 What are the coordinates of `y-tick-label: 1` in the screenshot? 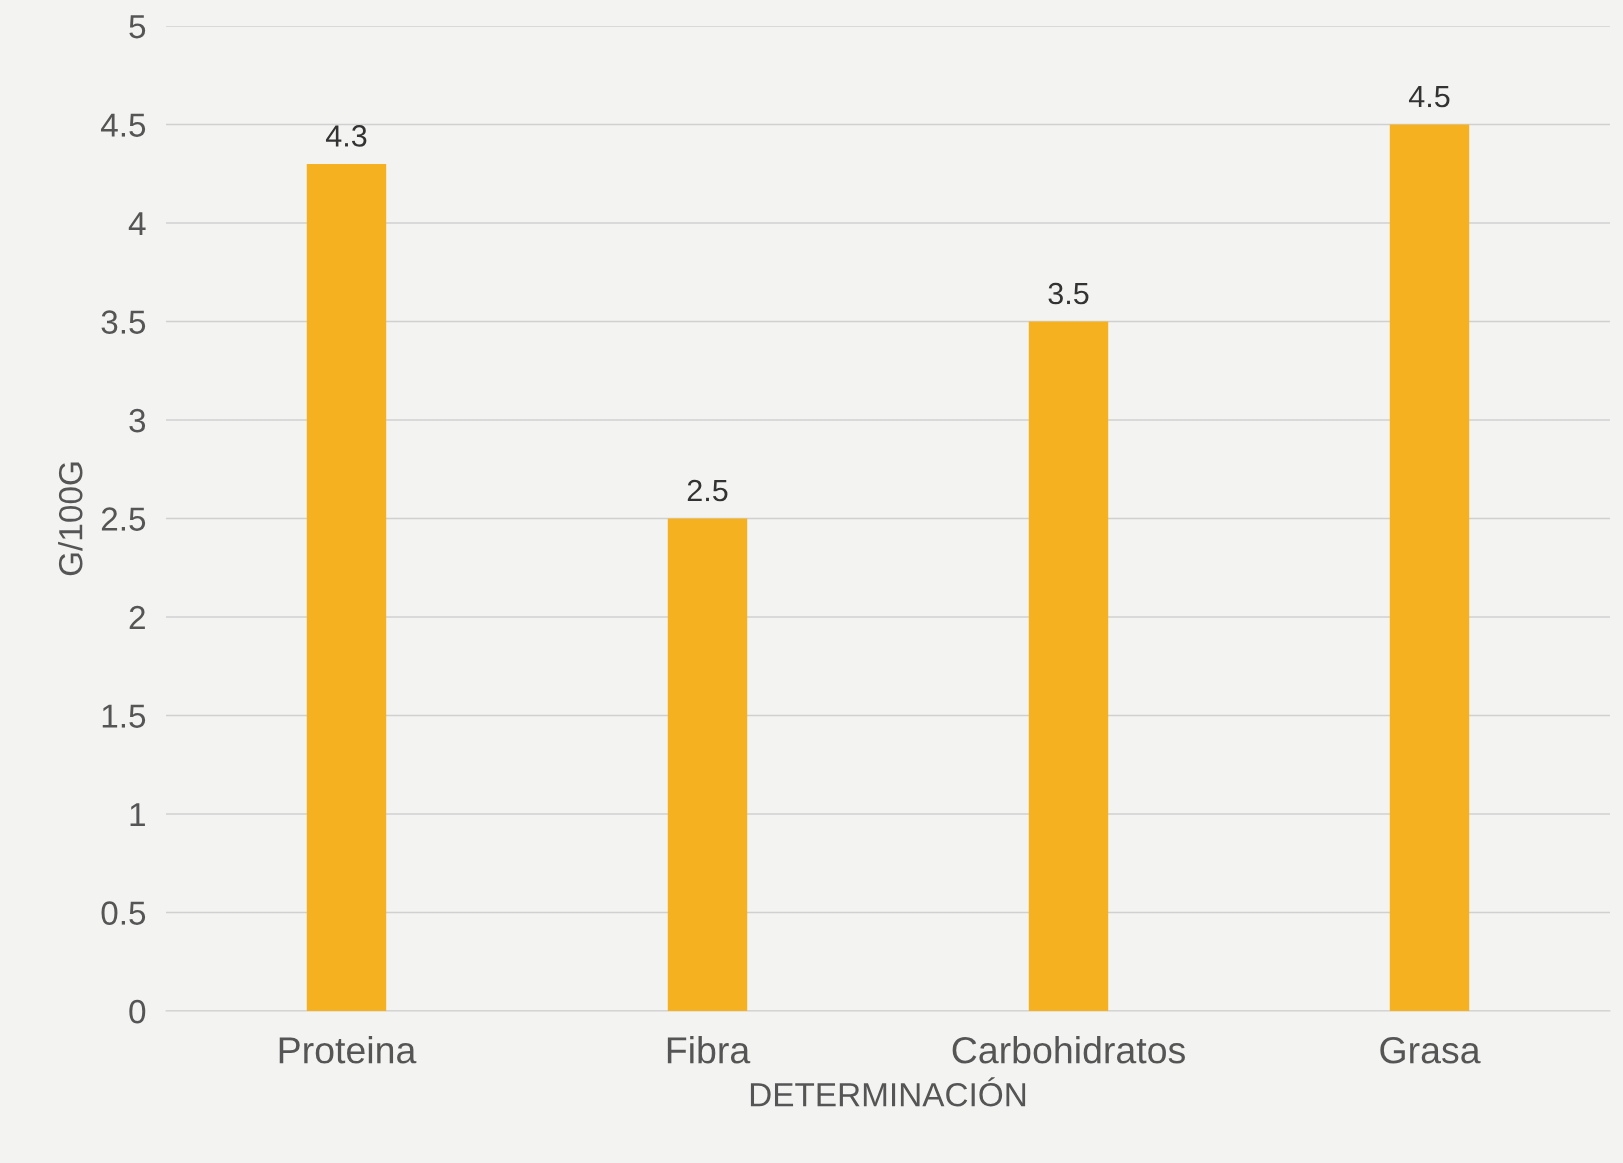 It's located at (137, 815).